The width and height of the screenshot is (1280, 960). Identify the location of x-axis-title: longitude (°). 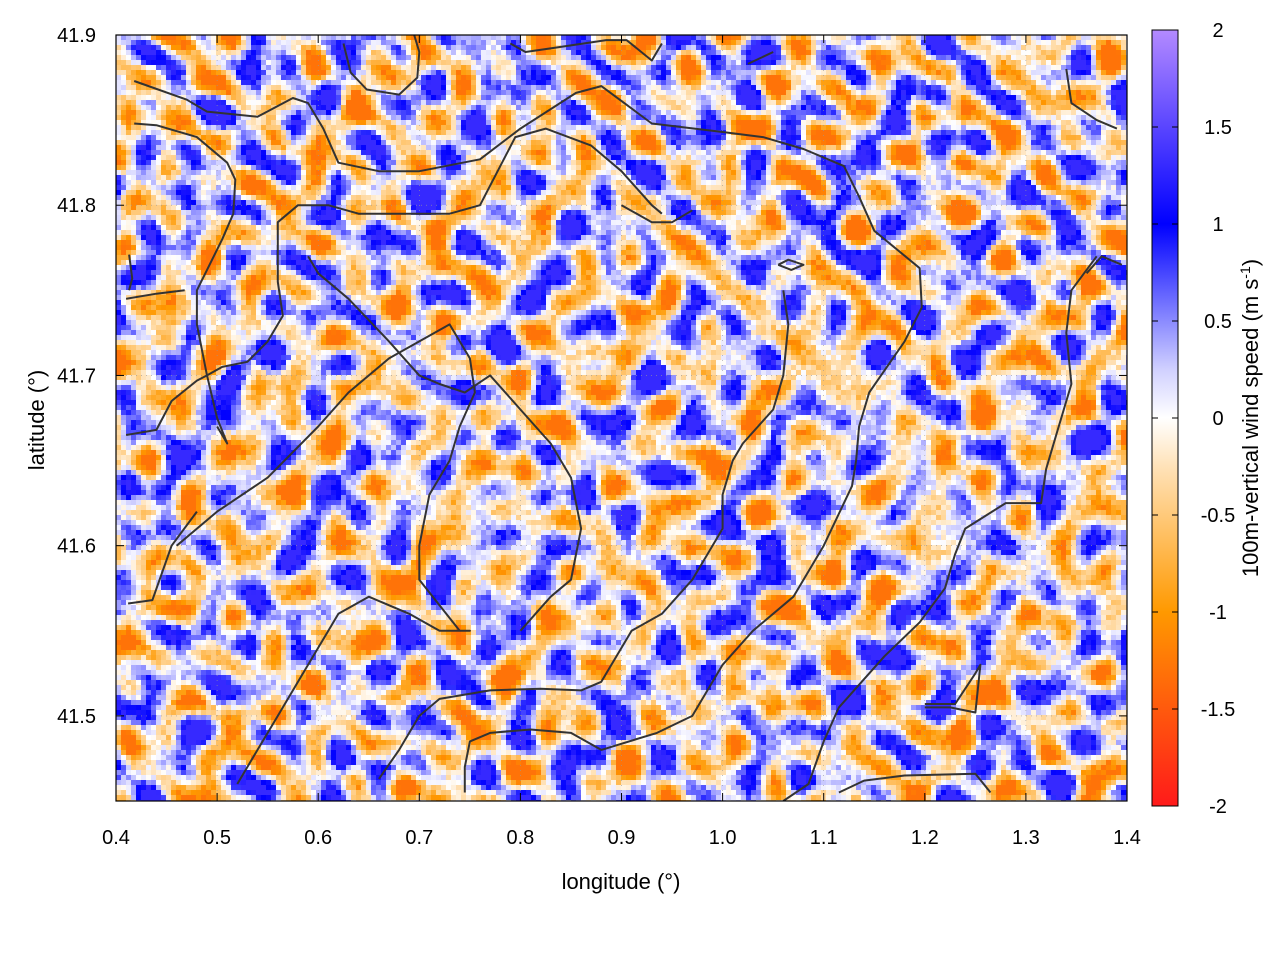
(621, 881).